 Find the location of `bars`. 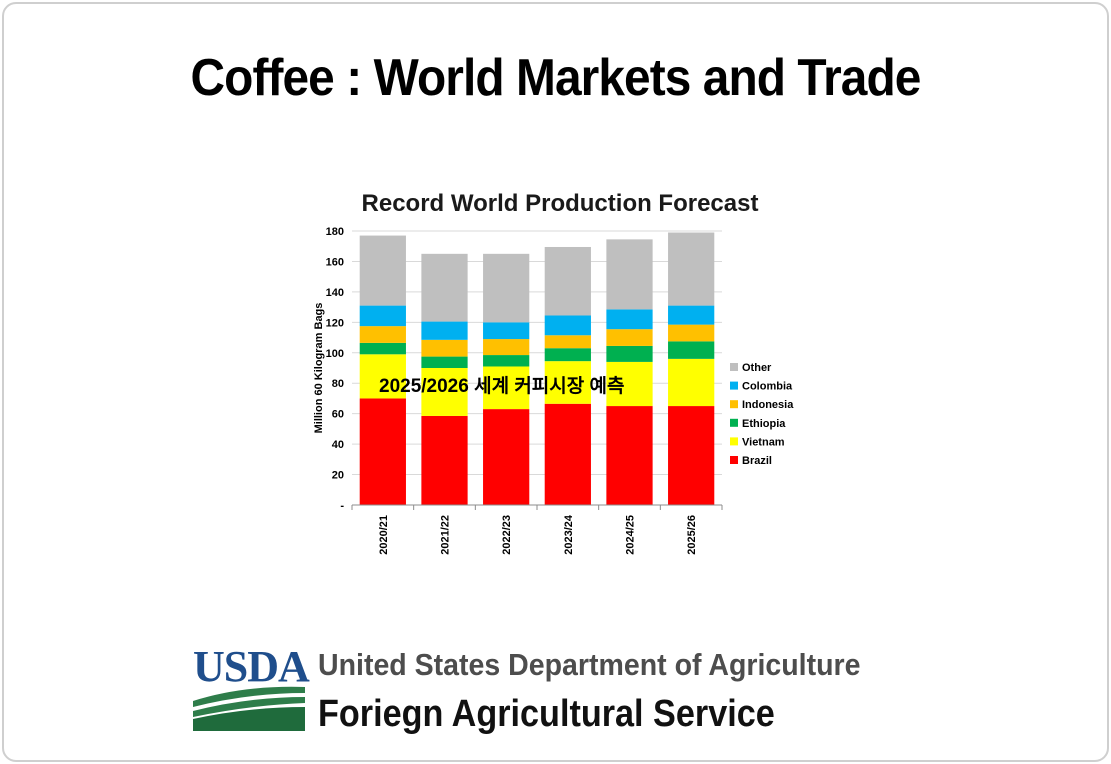

bars is located at coordinates (537, 368).